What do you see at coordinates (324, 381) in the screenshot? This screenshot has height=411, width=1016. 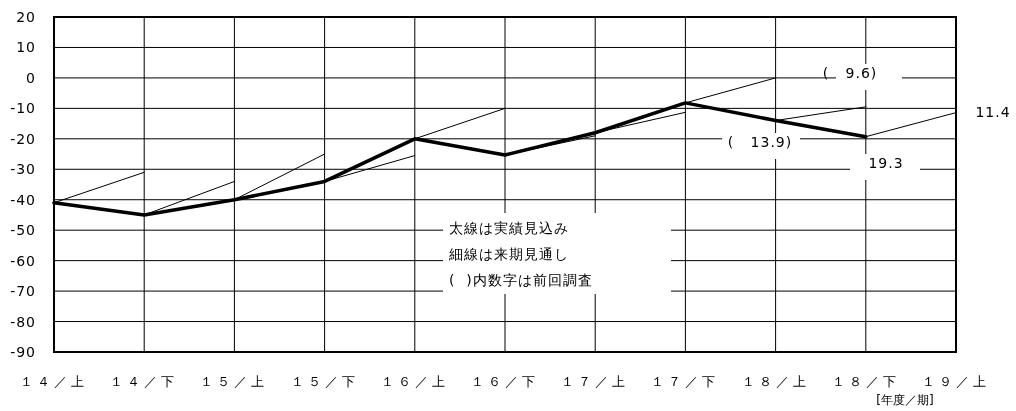 I see `x-tick-label: １５／下` at bounding box center [324, 381].